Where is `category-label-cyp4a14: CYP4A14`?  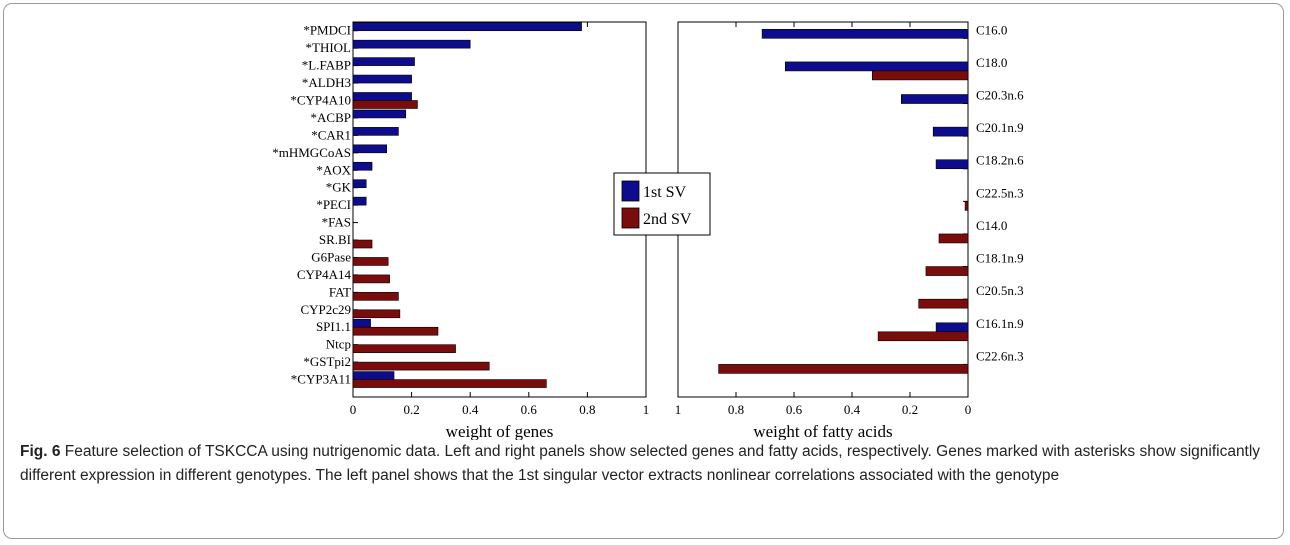 category-label-cyp4a14: CYP4A14 is located at coordinates (324, 274).